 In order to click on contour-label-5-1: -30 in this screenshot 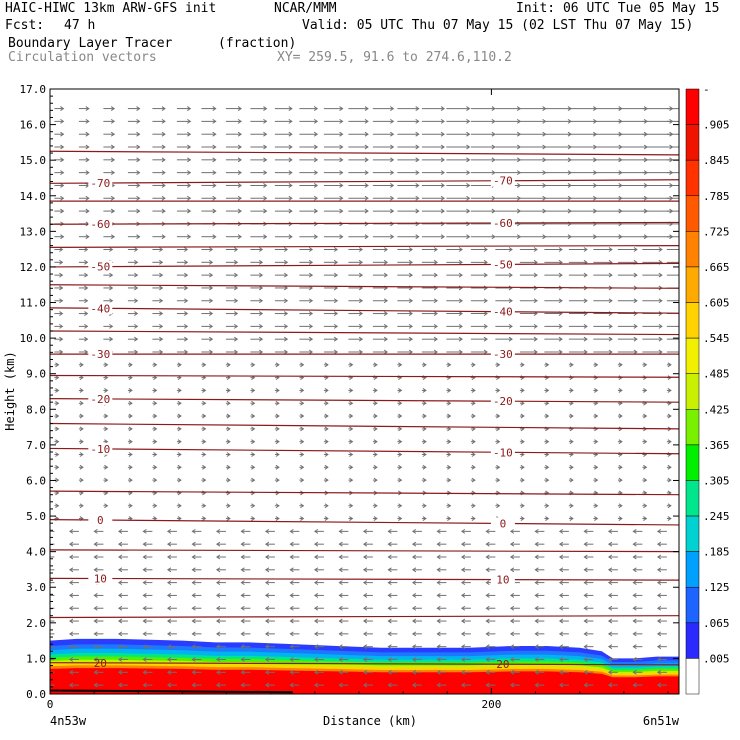, I will do `click(503, 354)`.